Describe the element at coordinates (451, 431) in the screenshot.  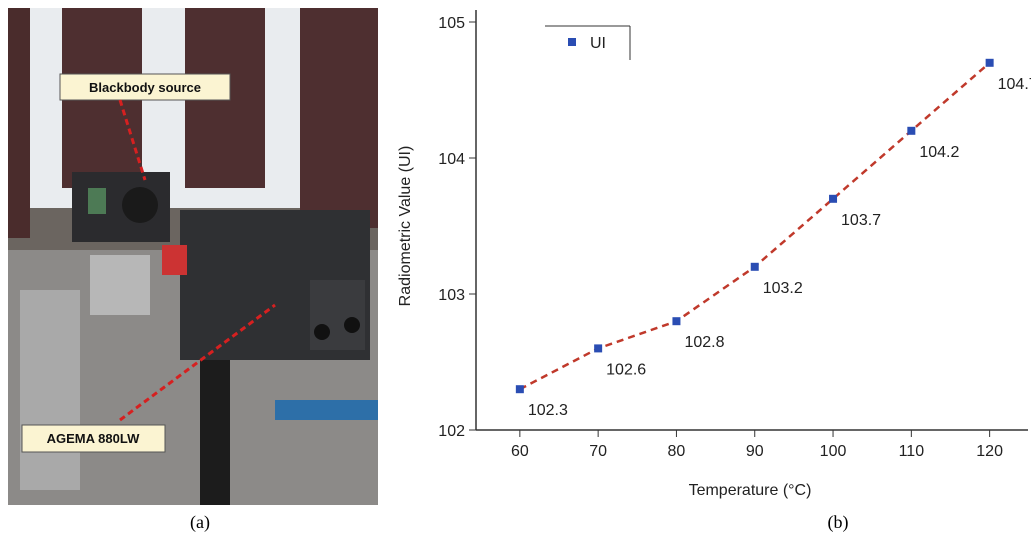
I see `y-tick-label: 102` at that location.